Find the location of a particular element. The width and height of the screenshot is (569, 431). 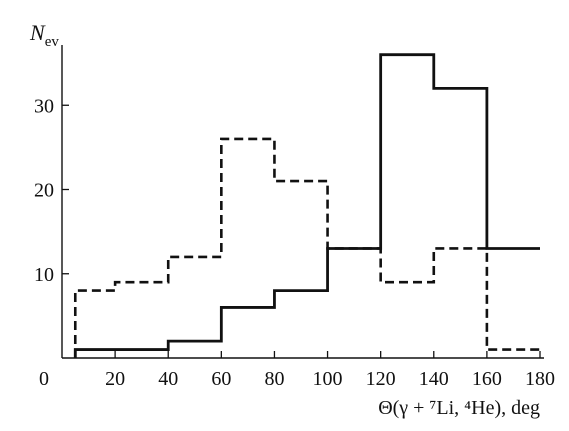

x-tick-label: 160 is located at coordinates (487, 379).